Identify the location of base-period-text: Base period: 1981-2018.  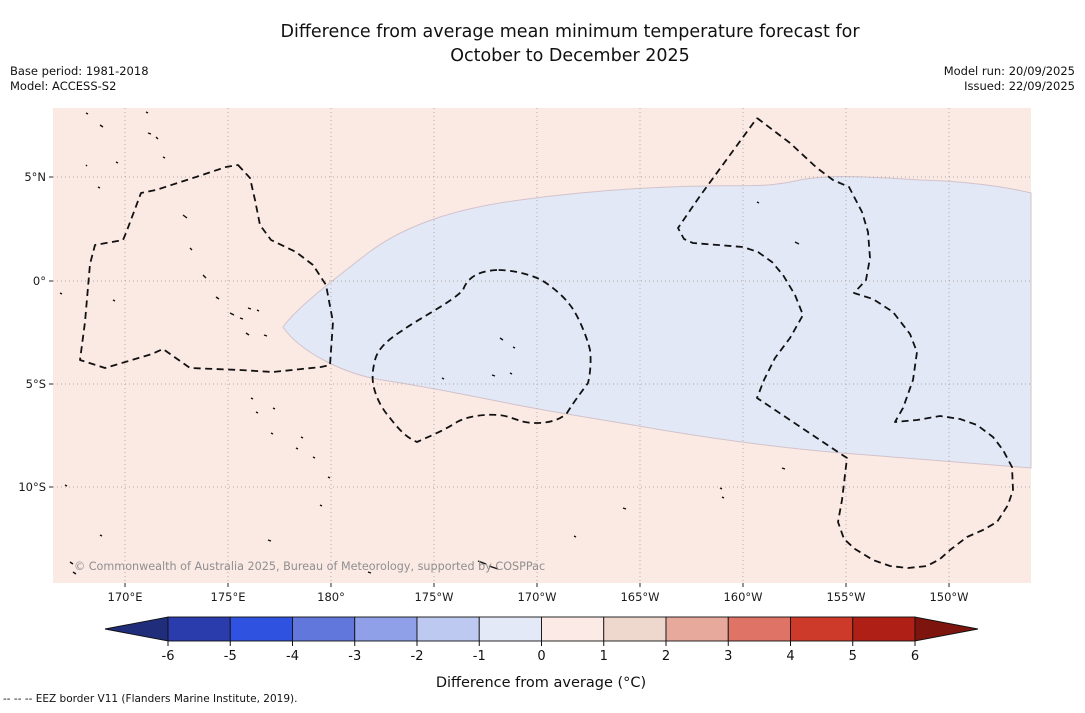
(79, 71).